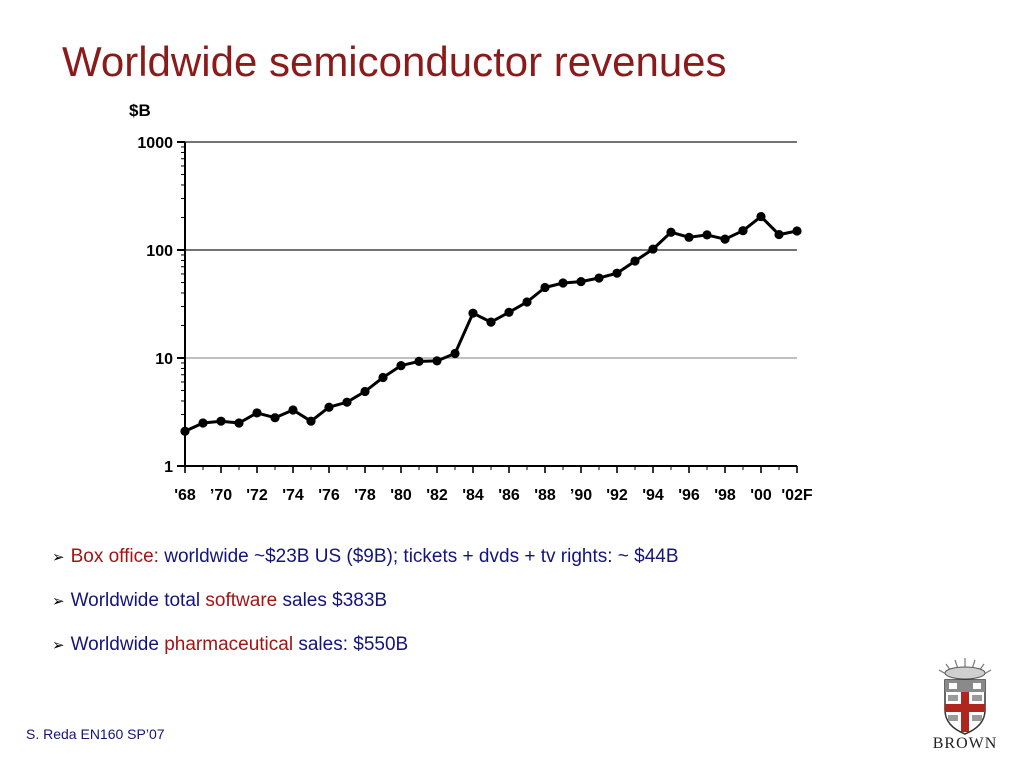  I want to click on footer-credit: S. Reda EN160 SP’07, so click(95, 734).